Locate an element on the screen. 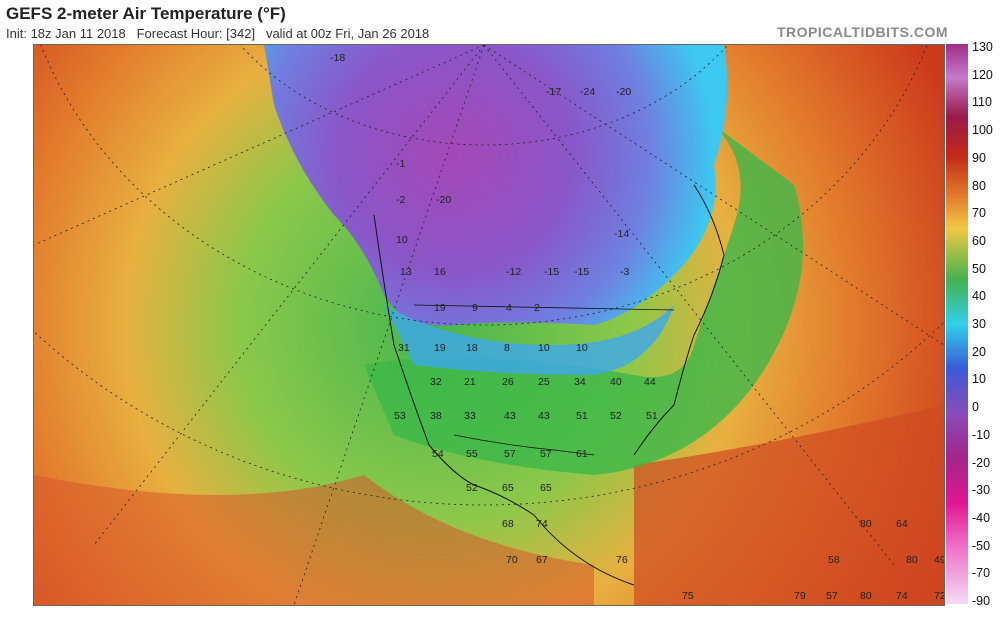 The width and height of the screenshot is (1000, 624). temperature-label: 4 is located at coordinates (509, 308).